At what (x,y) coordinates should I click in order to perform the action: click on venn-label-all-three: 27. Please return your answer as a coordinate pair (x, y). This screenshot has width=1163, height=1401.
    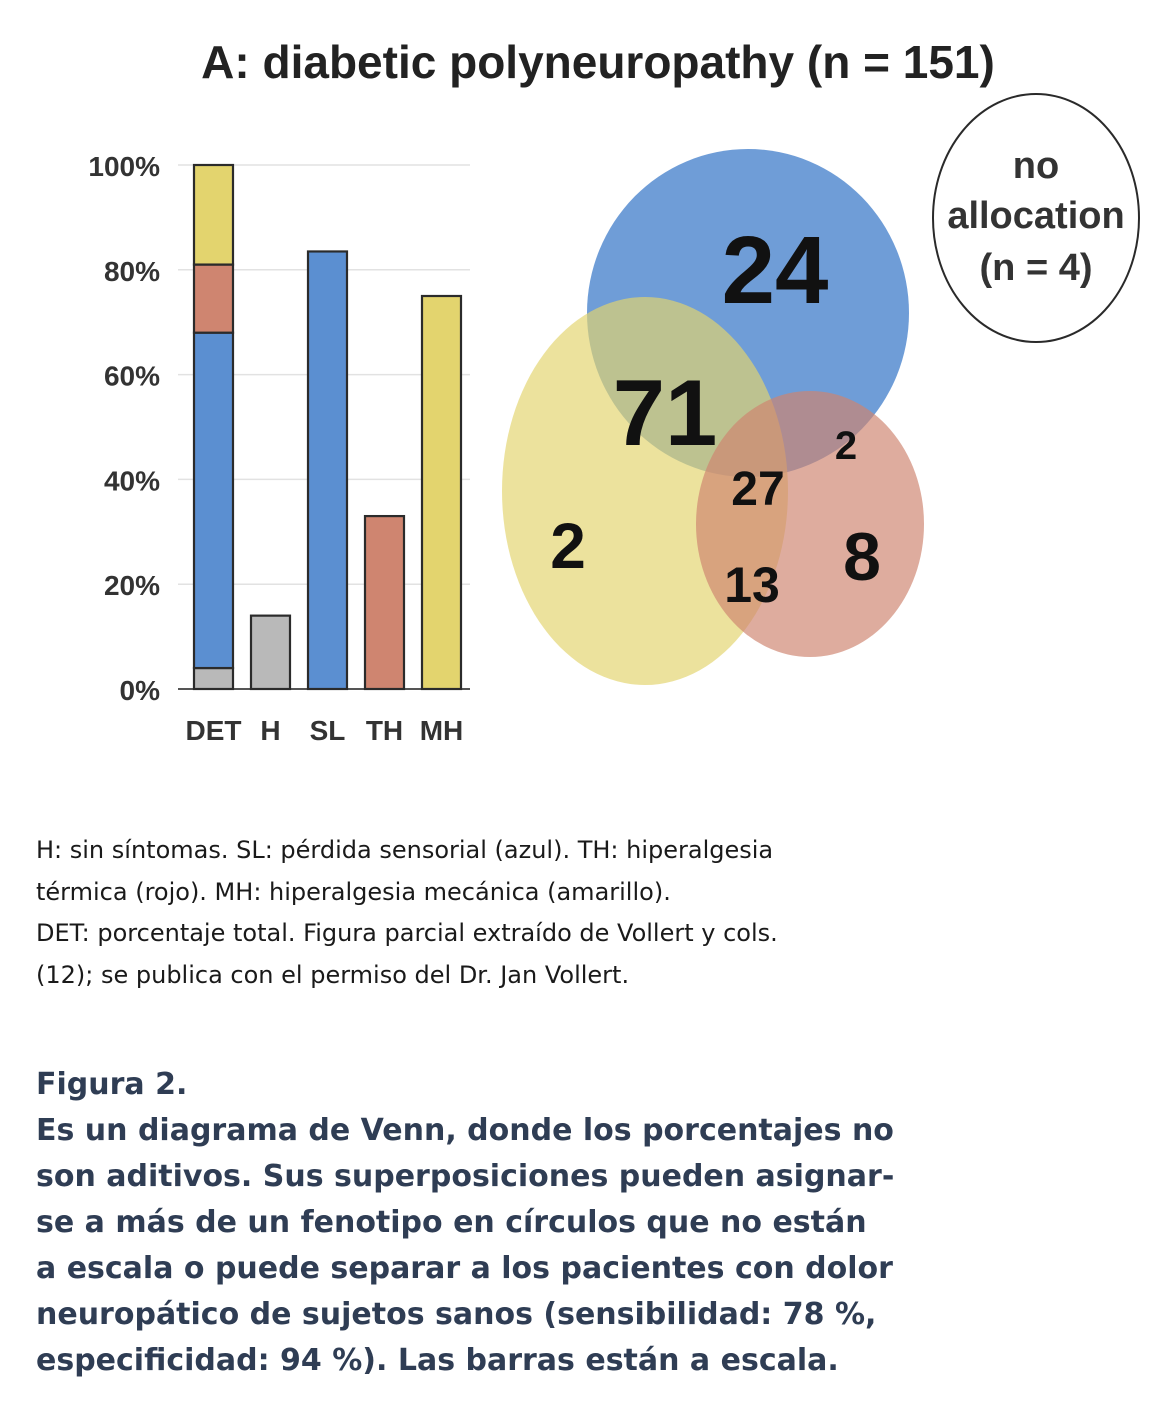
    Looking at the image, I should click on (757, 489).